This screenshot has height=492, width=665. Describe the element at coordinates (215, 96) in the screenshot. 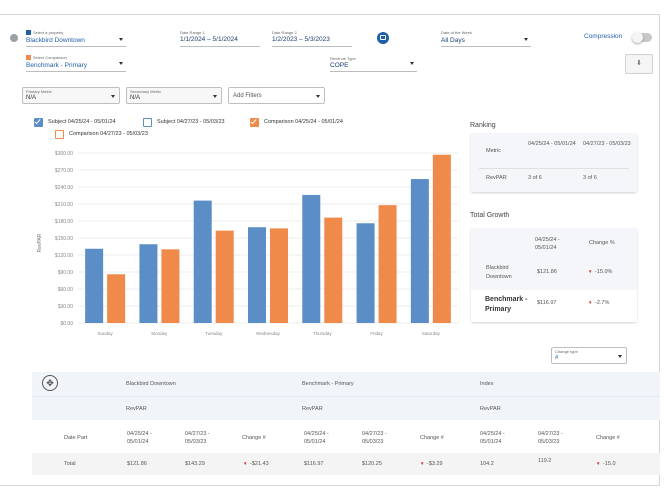

I see `secondary-metric-chevron-down-icon` at that location.